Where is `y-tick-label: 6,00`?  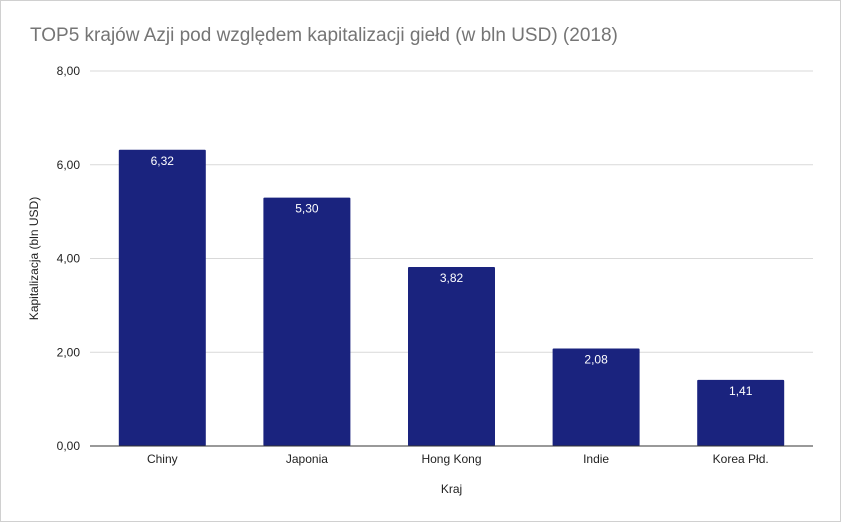 y-tick-label: 6,00 is located at coordinates (69, 165).